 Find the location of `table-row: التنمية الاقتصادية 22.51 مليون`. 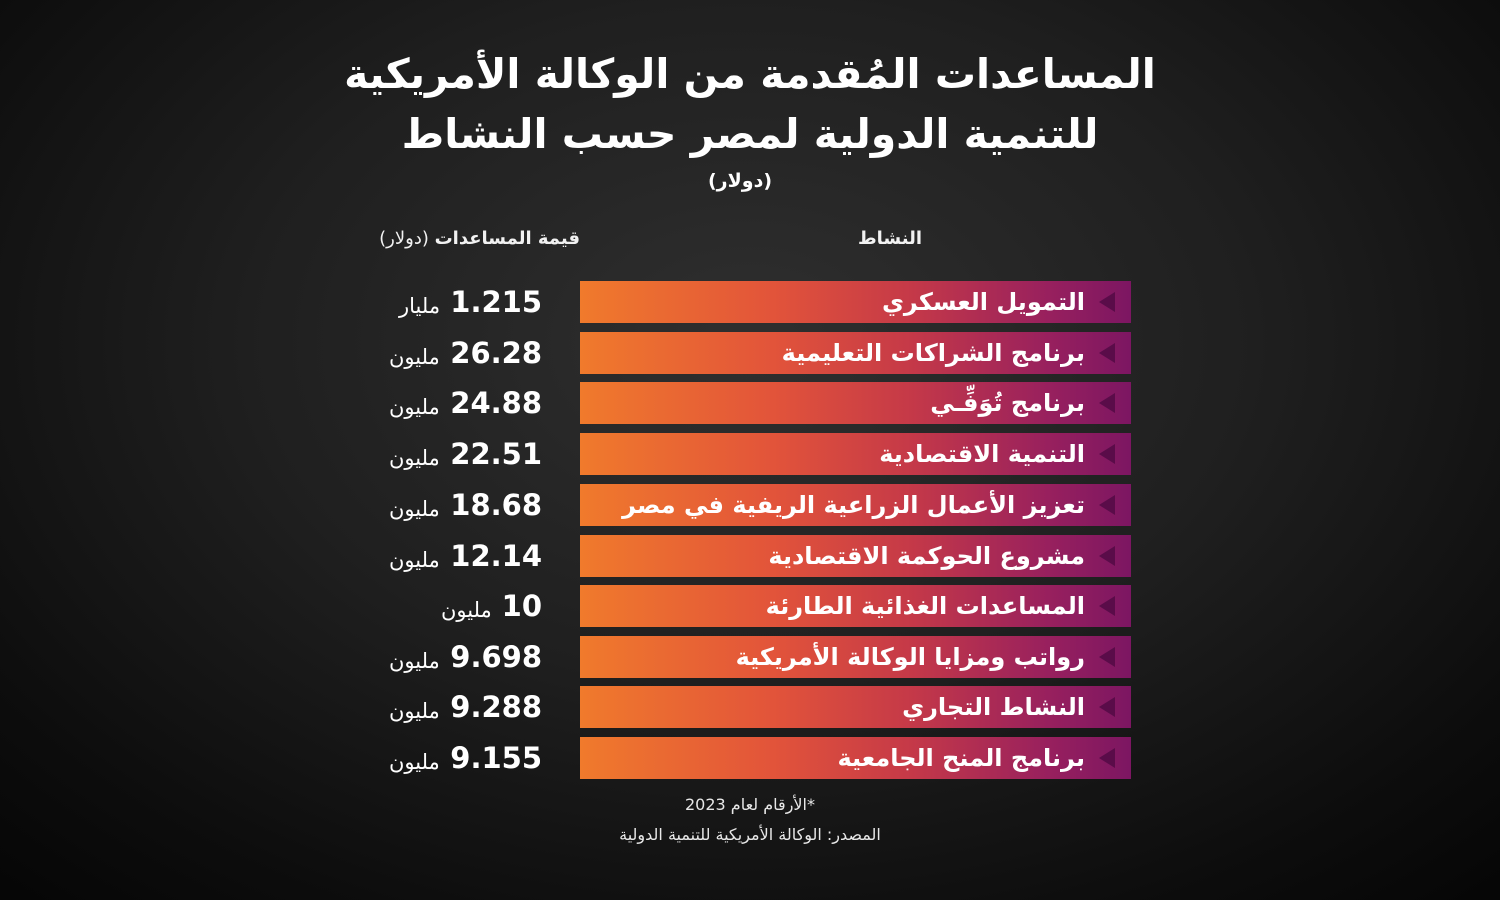

table-row: التنمية الاقتصادية 22.51 مليون is located at coordinates (736, 454).